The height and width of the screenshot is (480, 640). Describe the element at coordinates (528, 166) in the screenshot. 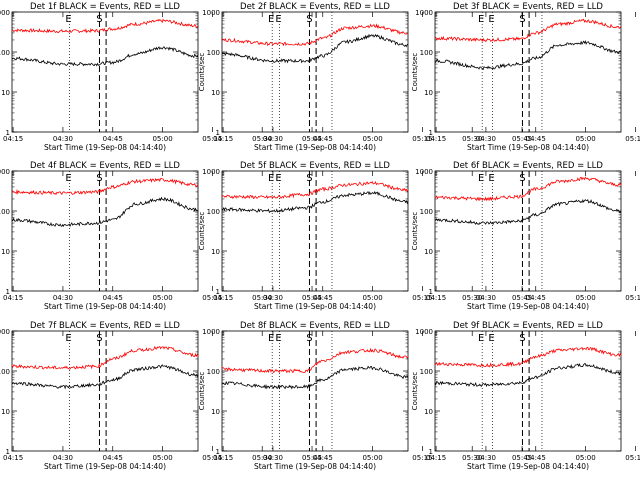

I see `panel-title: Det 6f BLACK = Events, RED = LLD` at that location.